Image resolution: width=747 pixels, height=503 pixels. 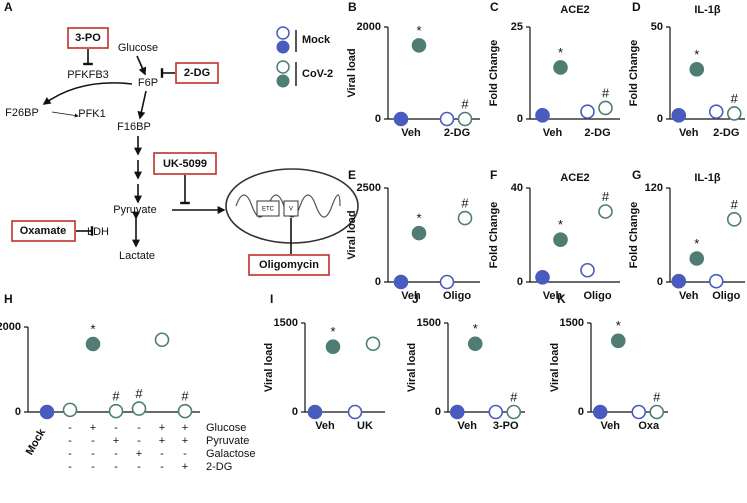 What do you see at coordinates (304, 57) in the screenshot?
I see `legend: Mock CoV-2` at bounding box center [304, 57].